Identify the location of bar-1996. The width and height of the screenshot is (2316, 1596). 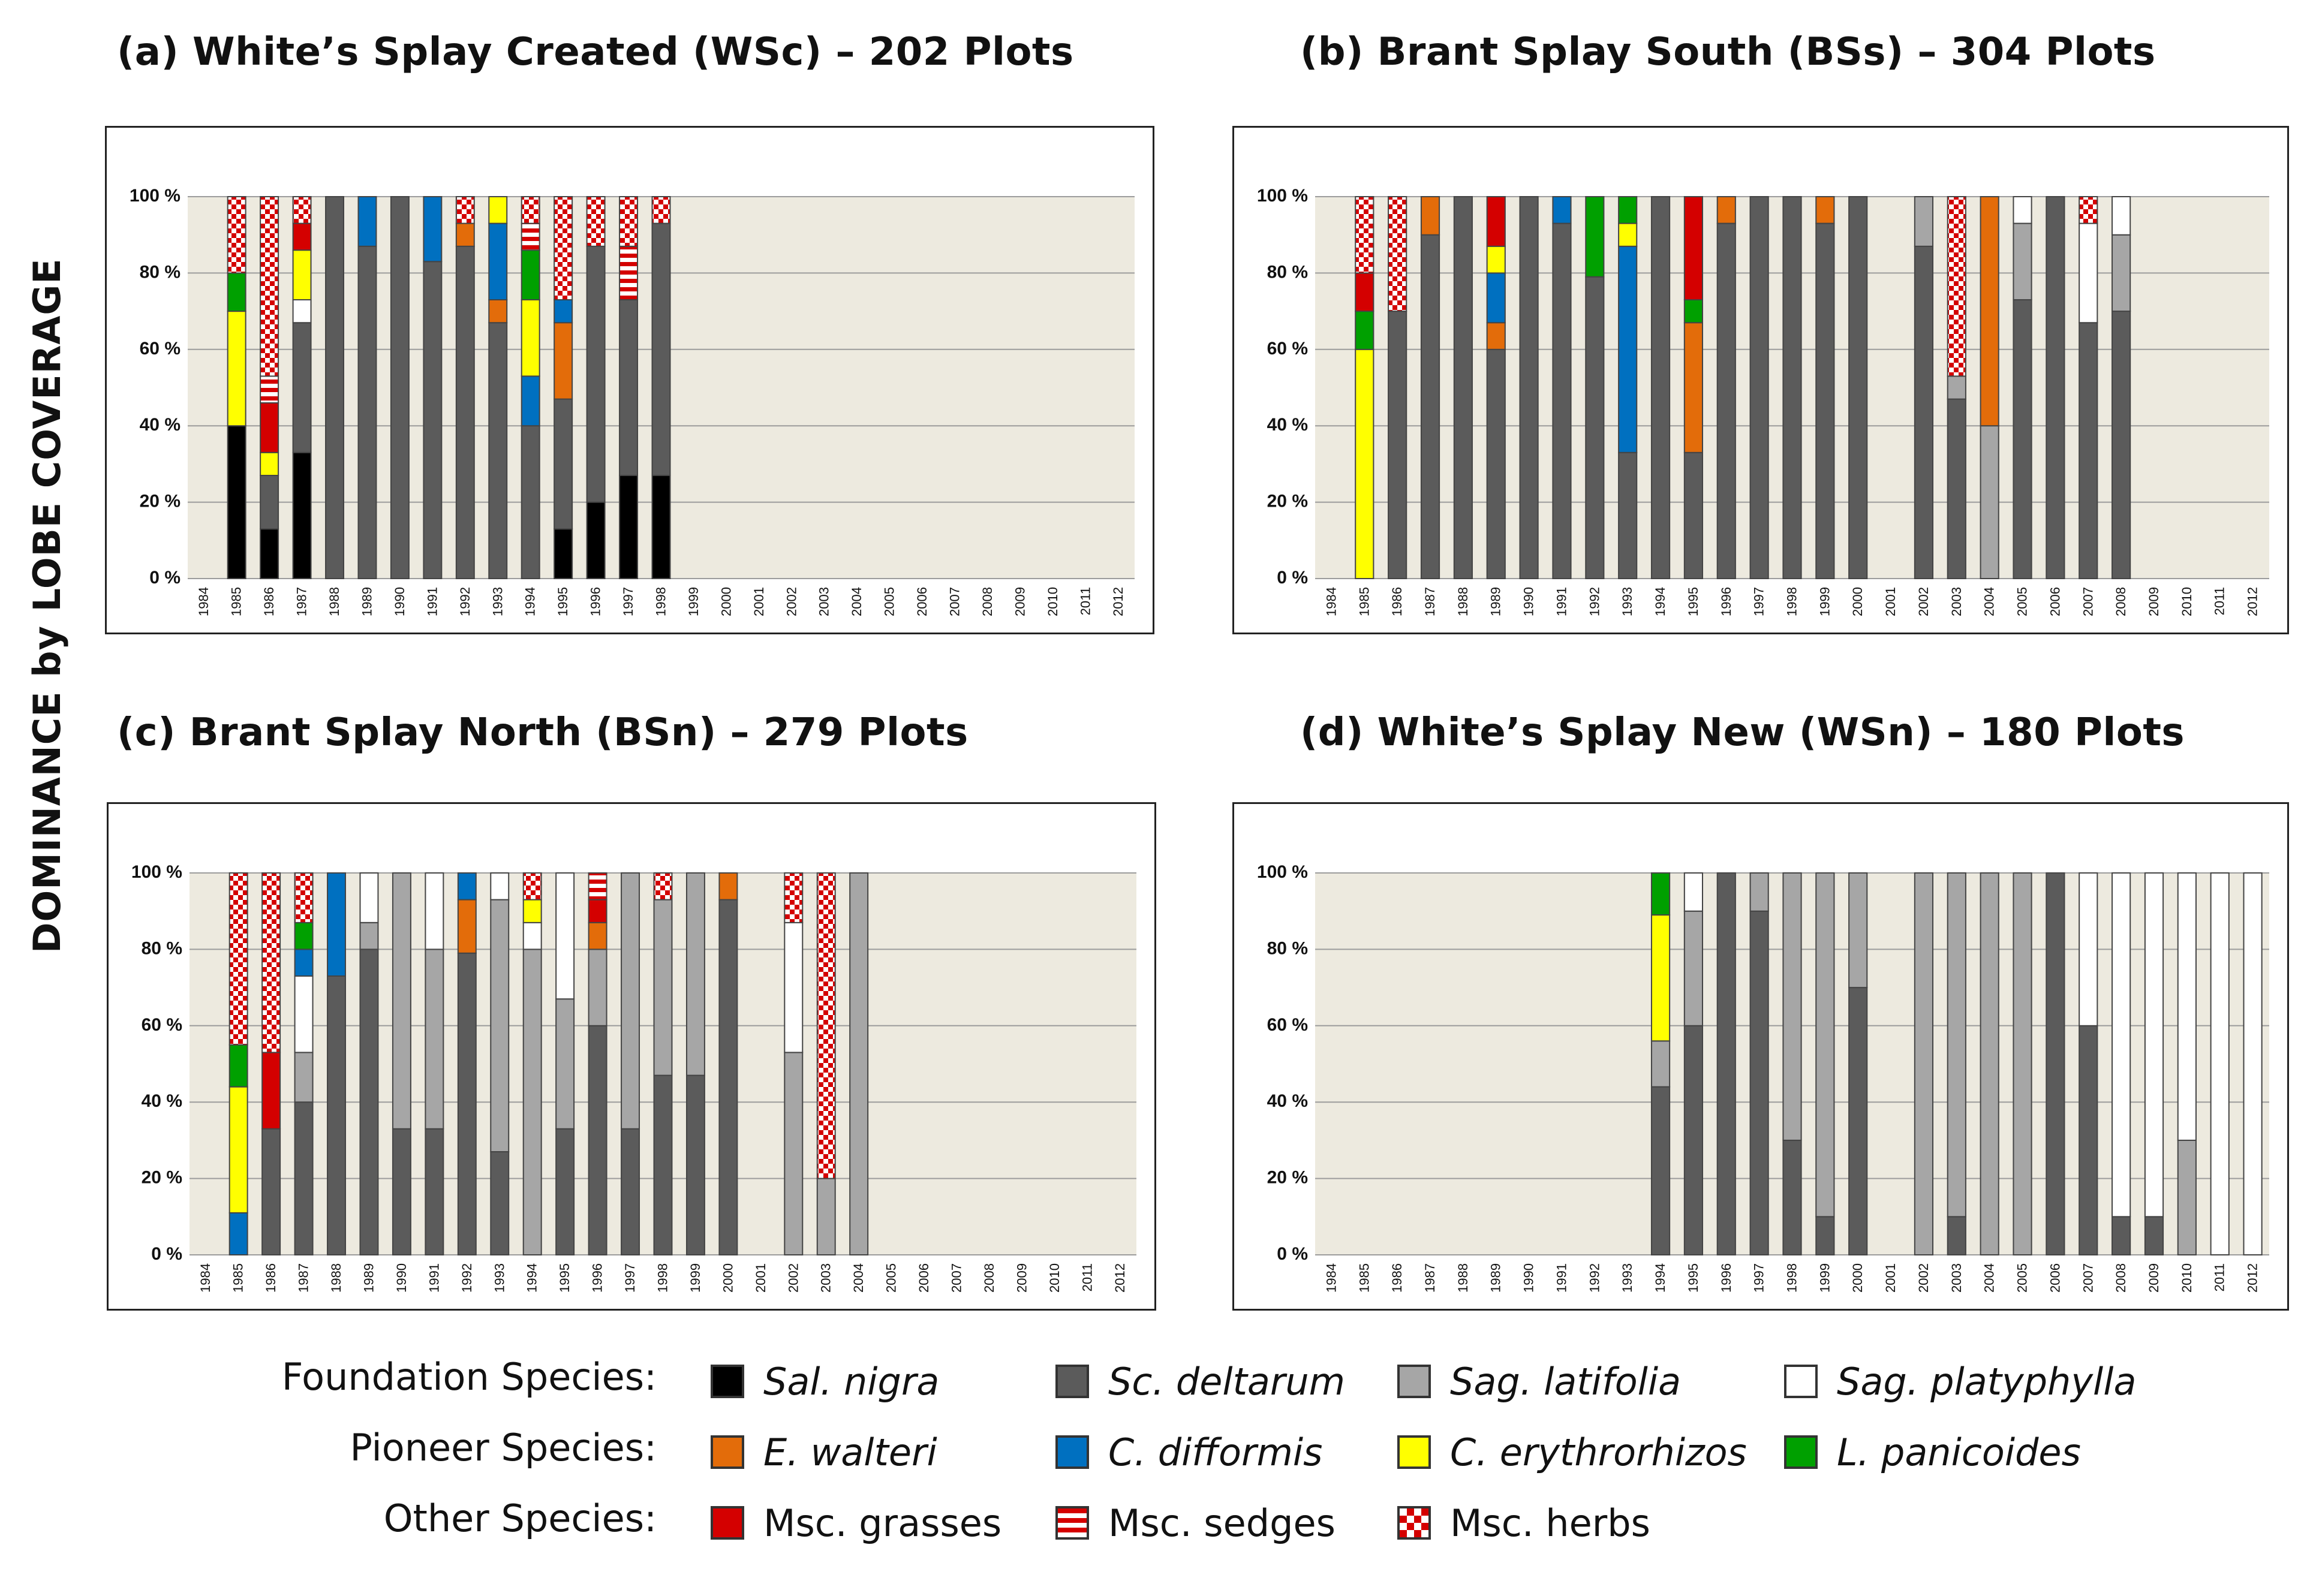
(596, 387).